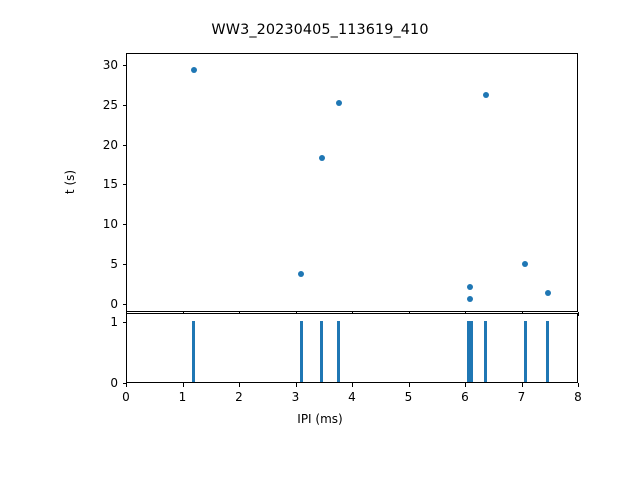  Describe the element at coordinates (320, 419) in the screenshot. I see `x-axis-label-bottom: IPI (ms)` at that location.